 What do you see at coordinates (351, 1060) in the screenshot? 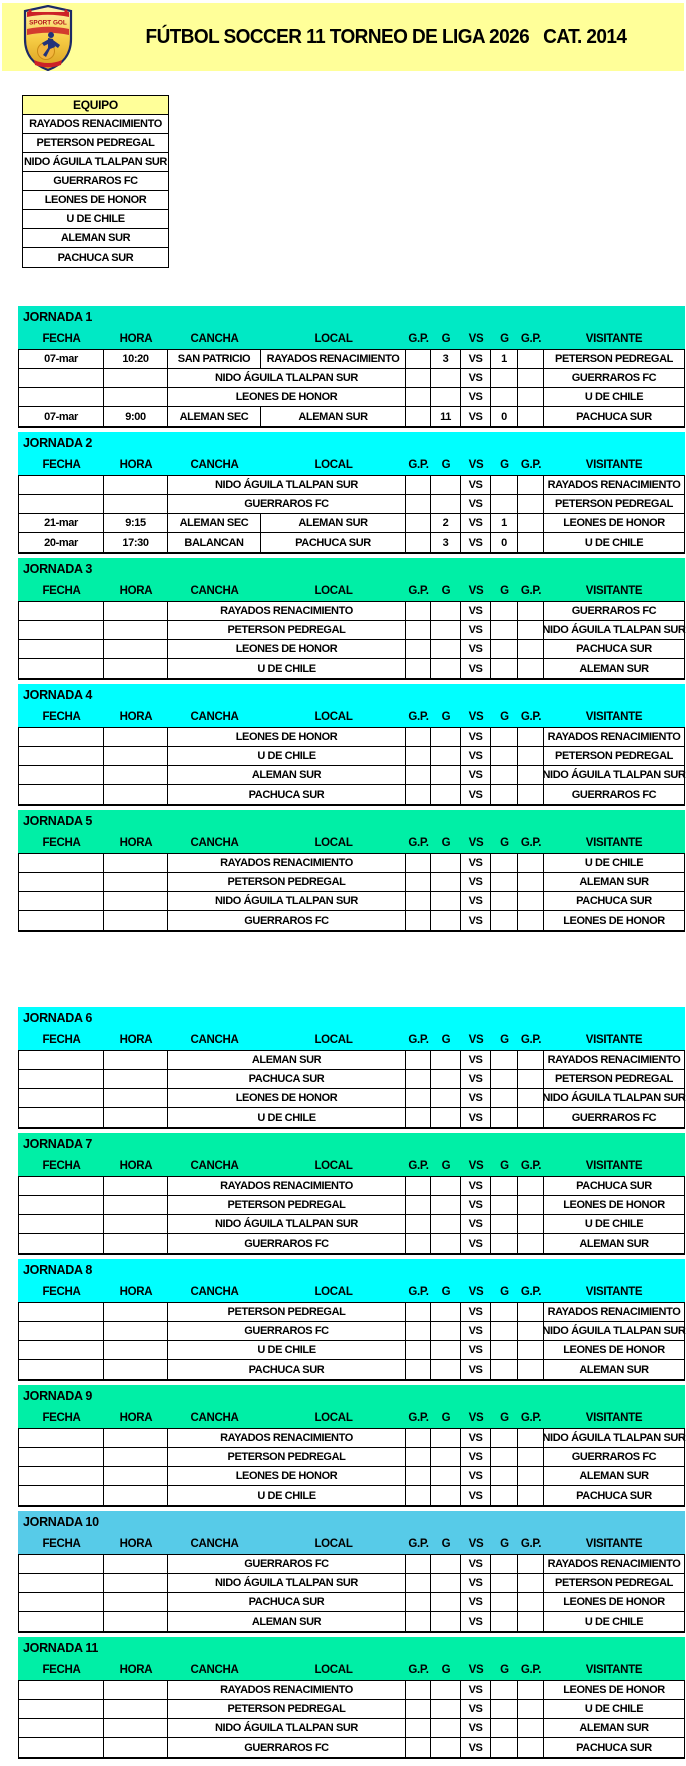
I see `match-row: ALEMAN SUR VS RAYADOS RENACIMIENTO` at bounding box center [351, 1060].